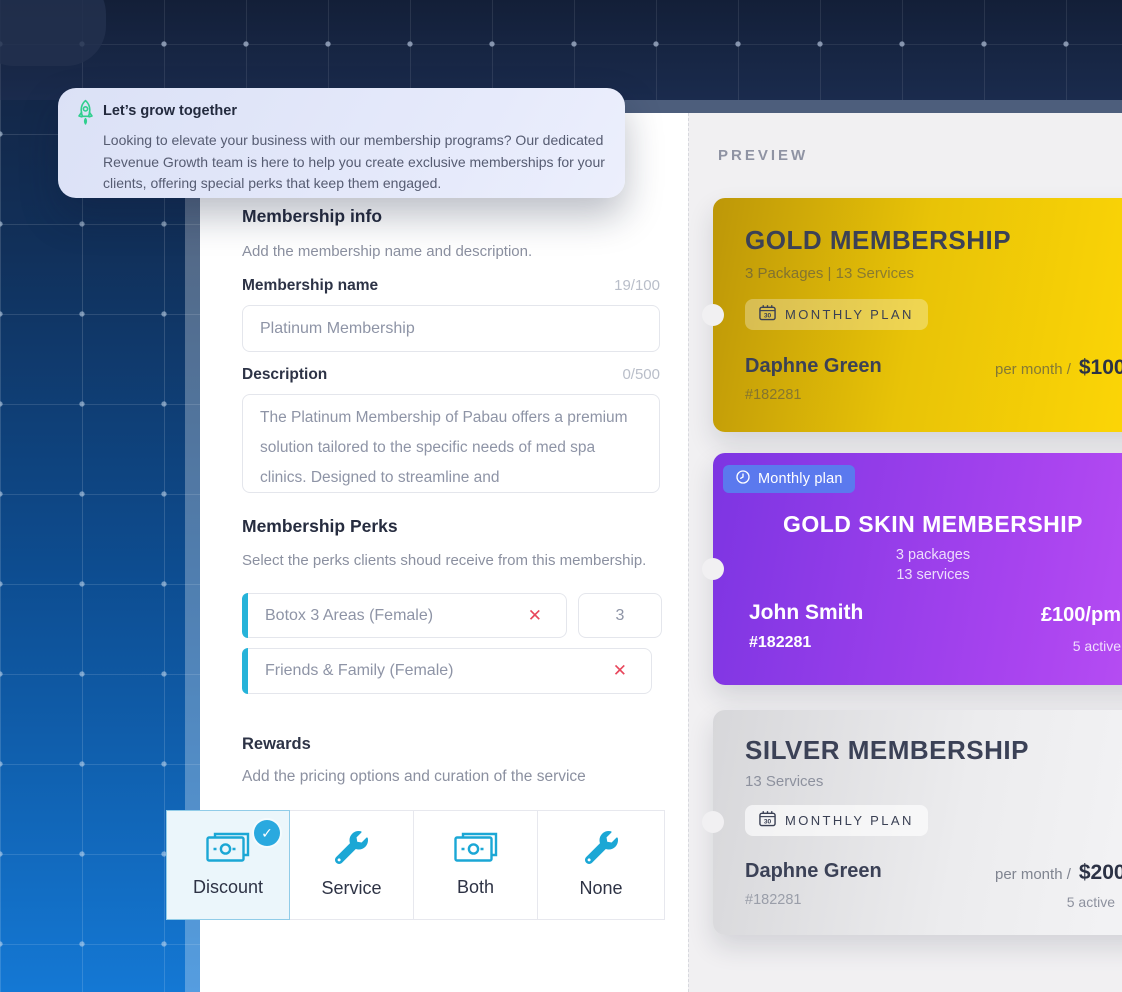 This screenshot has width=1122, height=992. I want to click on perk-name: Botox 3 Areas (Female), so click(349, 615).